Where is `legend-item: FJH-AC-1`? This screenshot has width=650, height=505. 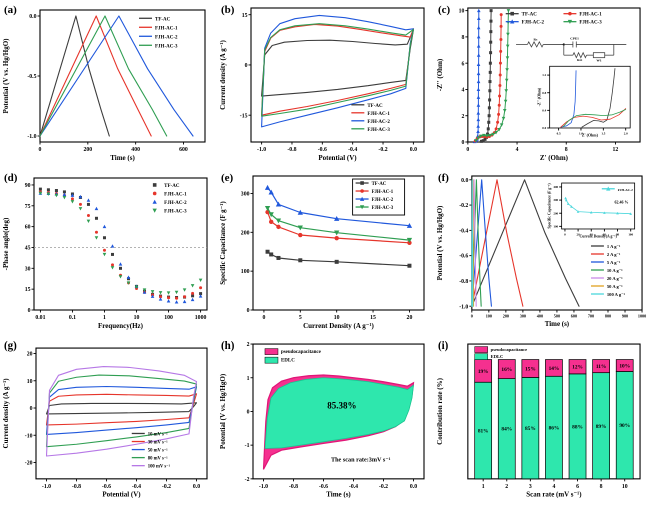
legend-item: FJH-AC-1 is located at coordinates (370, 114).